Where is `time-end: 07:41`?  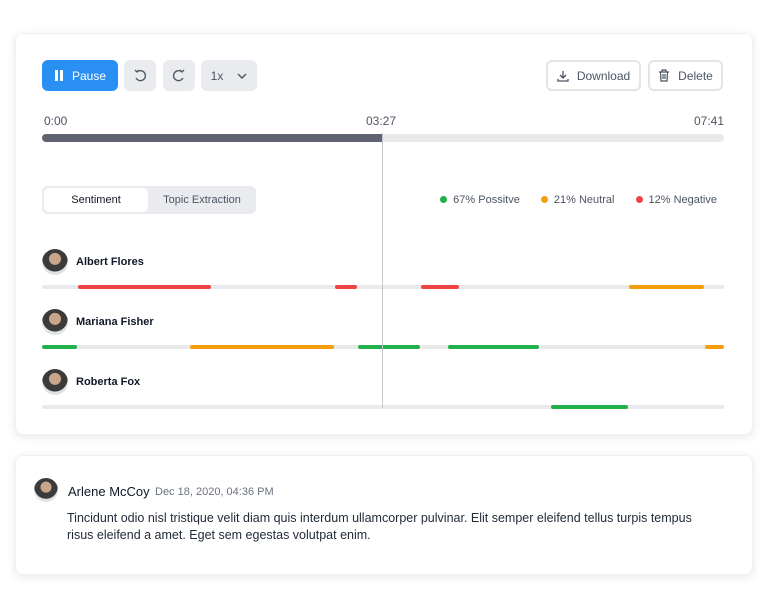 time-end: 07:41 is located at coordinates (709, 121).